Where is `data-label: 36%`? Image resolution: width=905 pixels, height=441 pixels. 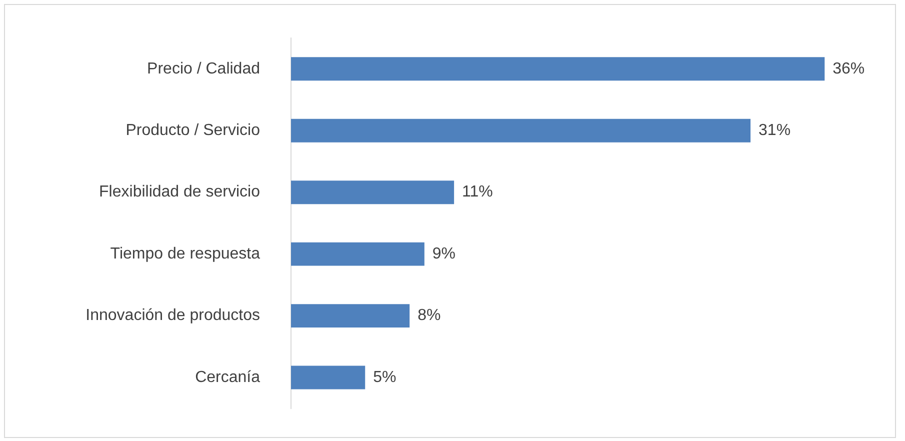 data-label: 36% is located at coordinates (848, 69).